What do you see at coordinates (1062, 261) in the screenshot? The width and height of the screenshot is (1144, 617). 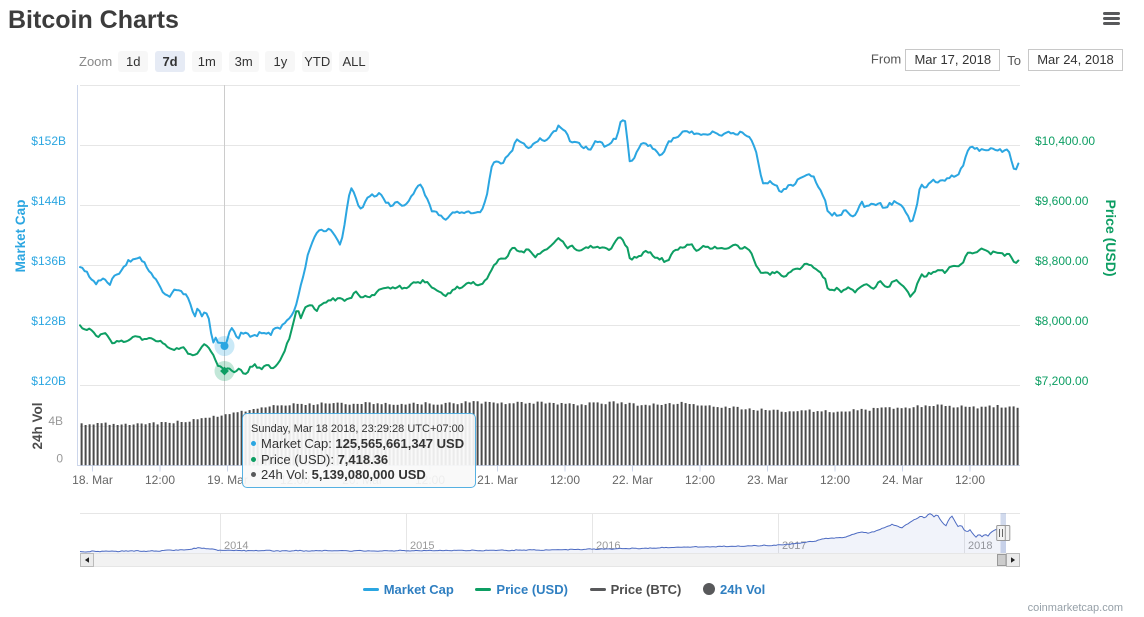 I see `svg-text: $8,800.00` at bounding box center [1062, 261].